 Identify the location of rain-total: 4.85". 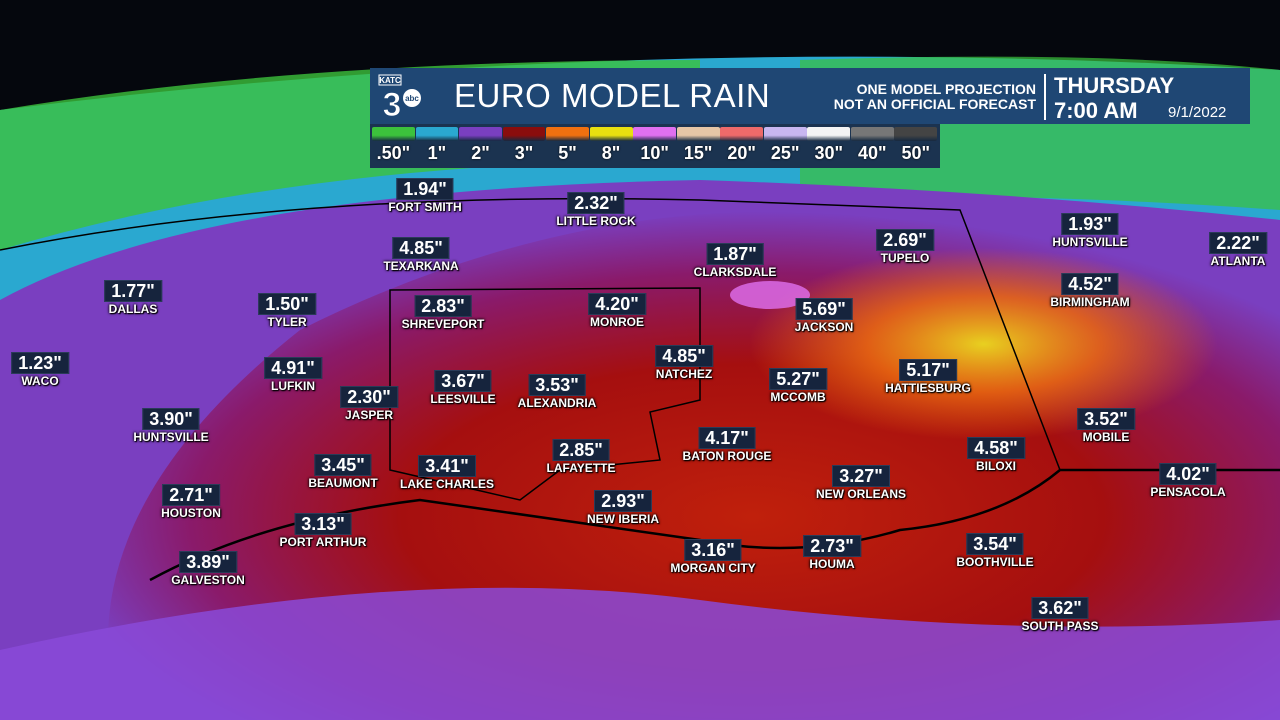
(421, 248).